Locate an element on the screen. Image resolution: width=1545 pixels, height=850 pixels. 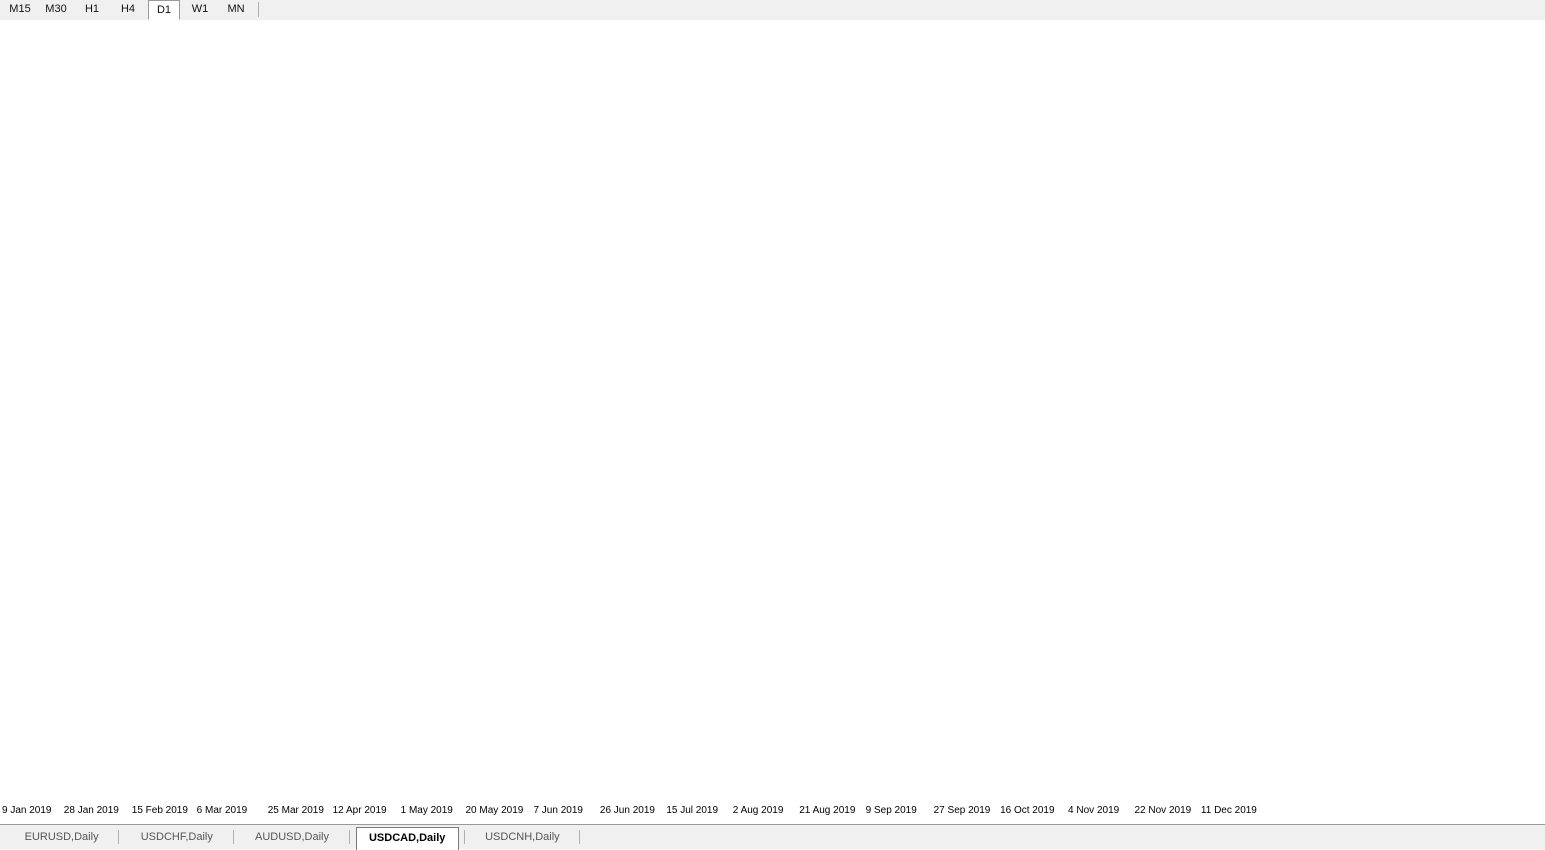
timeframe-mn: MN is located at coordinates (236, 9).